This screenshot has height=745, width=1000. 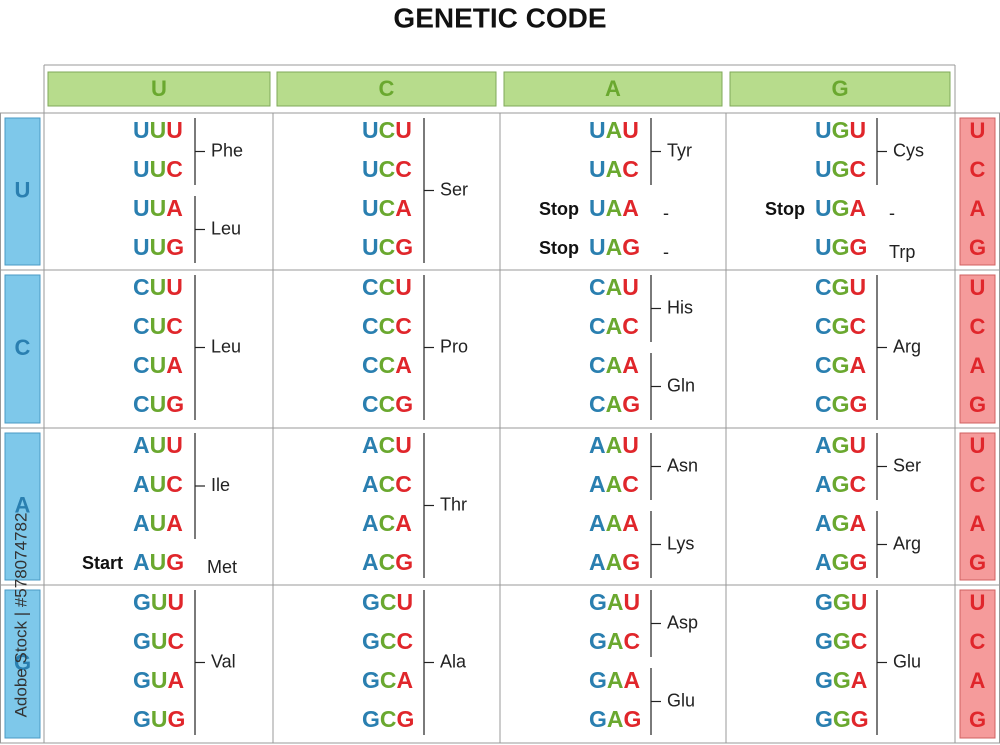 I want to click on codon: GUA, so click(x=158, y=680).